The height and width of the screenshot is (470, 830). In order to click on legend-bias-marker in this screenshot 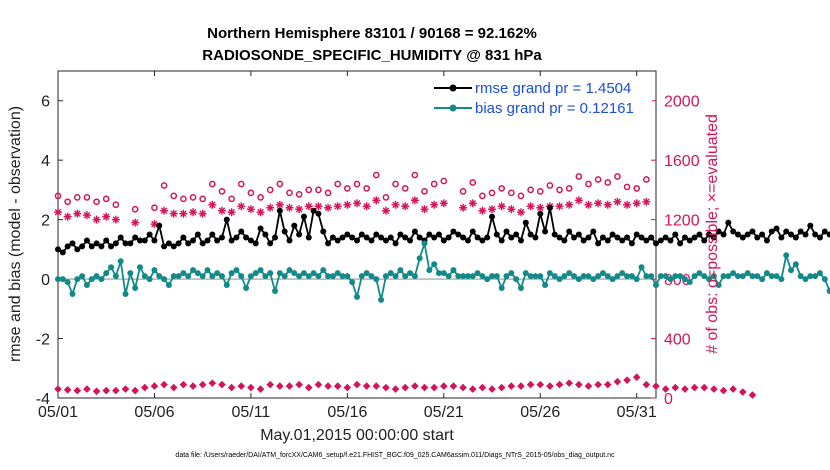, I will do `click(453, 108)`.